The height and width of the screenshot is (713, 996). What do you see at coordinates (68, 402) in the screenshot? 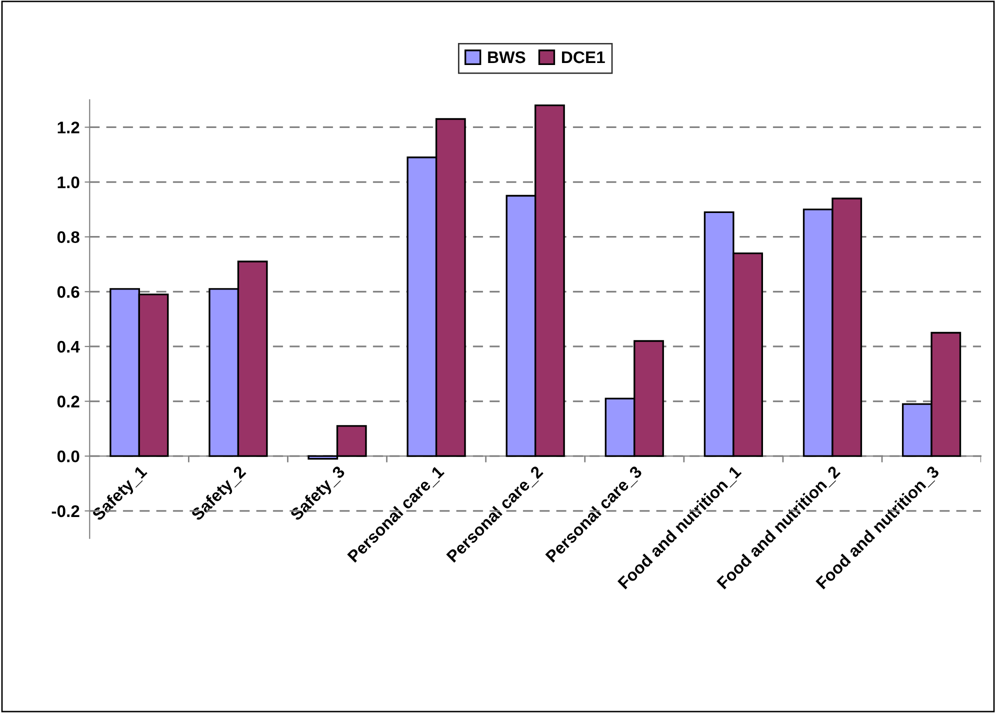
I see `y-tick-label: 0.2` at bounding box center [68, 402].